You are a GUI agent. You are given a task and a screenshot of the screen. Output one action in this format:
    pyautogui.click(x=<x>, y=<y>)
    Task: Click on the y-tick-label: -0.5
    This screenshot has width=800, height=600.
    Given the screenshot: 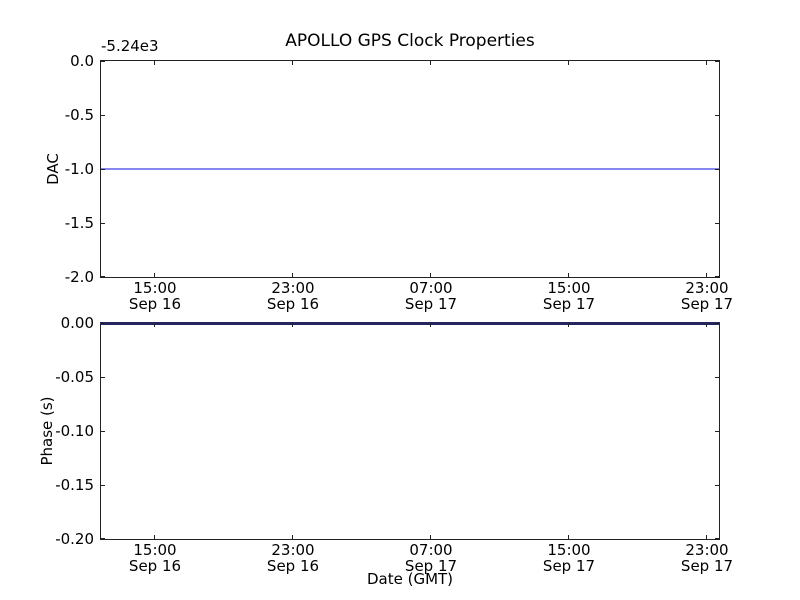 What is the action you would take?
    pyautogui.click(x=79, y=115)
    